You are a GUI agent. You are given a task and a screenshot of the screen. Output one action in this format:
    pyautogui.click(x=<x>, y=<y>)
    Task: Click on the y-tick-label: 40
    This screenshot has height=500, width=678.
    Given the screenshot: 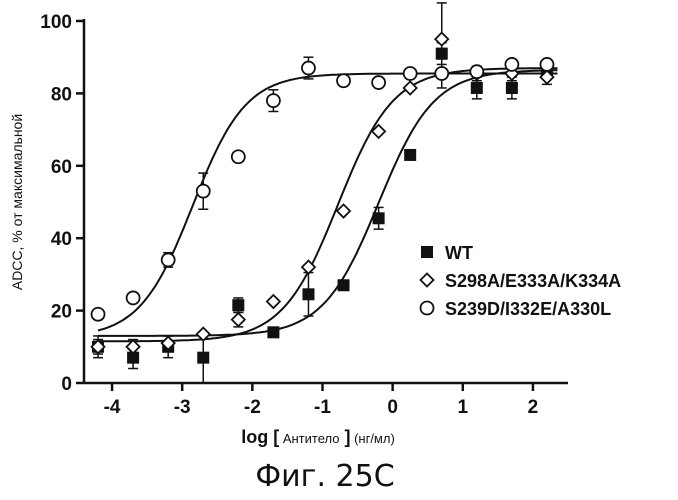 What is the action you would take?
    pyautogui.click(x=61, y=239)
    